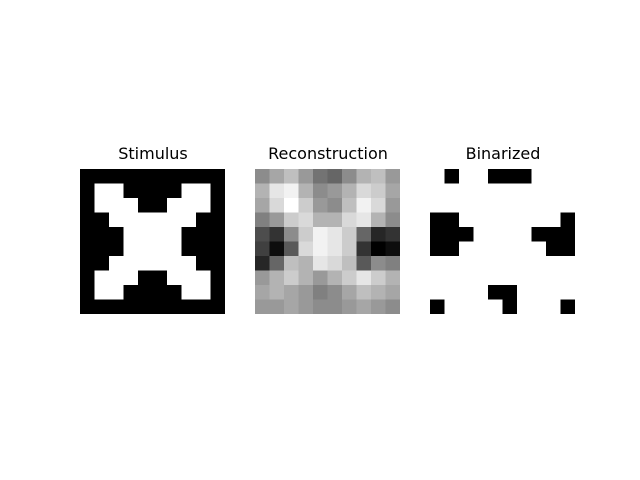 The image size is (640, 480). I want to click on pixel-grid, so click(152, 241).